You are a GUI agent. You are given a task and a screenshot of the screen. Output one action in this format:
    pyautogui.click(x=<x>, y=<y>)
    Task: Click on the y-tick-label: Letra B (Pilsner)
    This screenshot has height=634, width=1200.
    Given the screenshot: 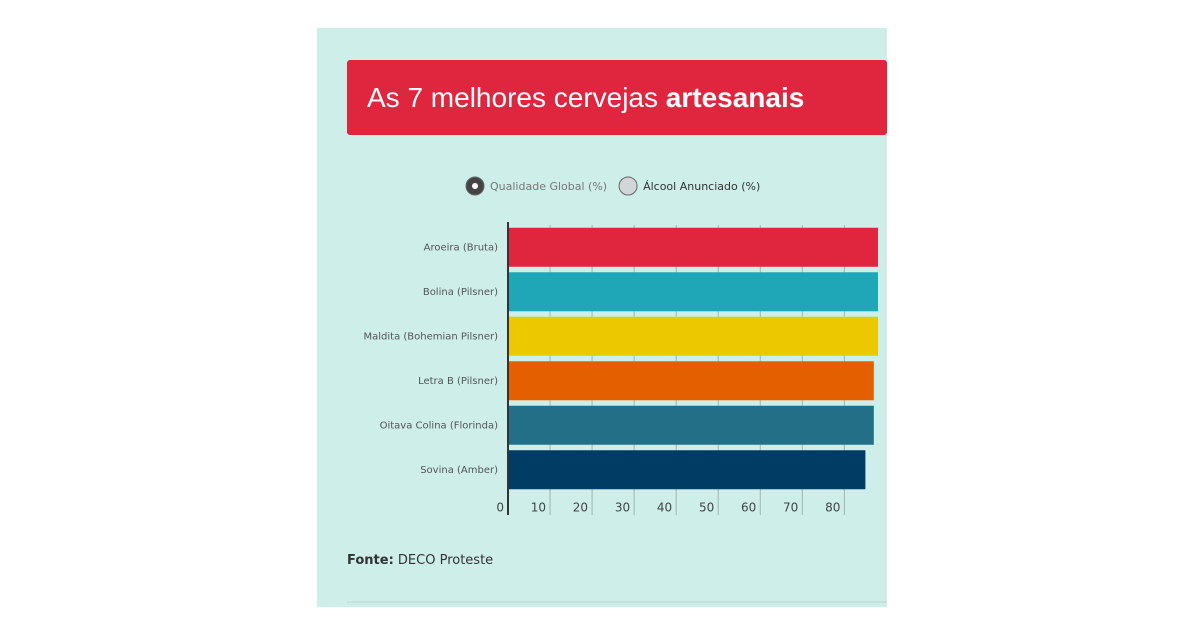 What is the action you would take?
    pyautogui.click(x=458, y=381)
    